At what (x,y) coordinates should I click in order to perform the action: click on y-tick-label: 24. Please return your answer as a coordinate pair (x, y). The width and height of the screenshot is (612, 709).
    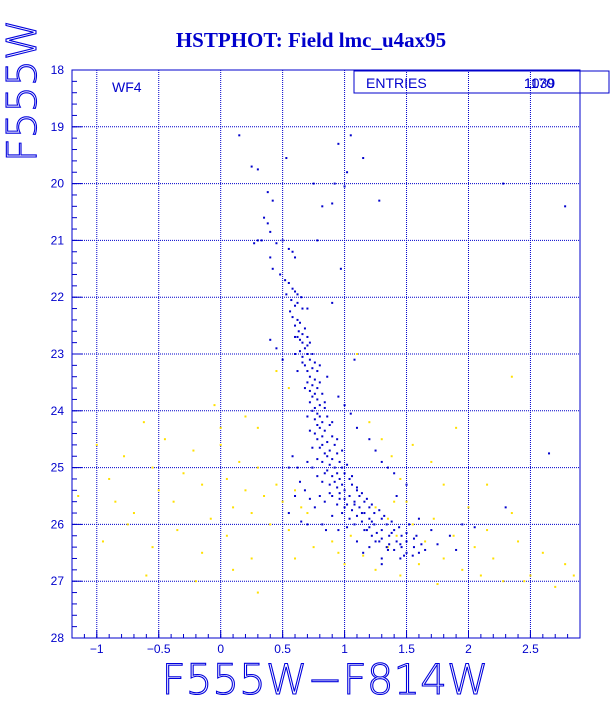
    Looking at the image, I should click on (58, 411).